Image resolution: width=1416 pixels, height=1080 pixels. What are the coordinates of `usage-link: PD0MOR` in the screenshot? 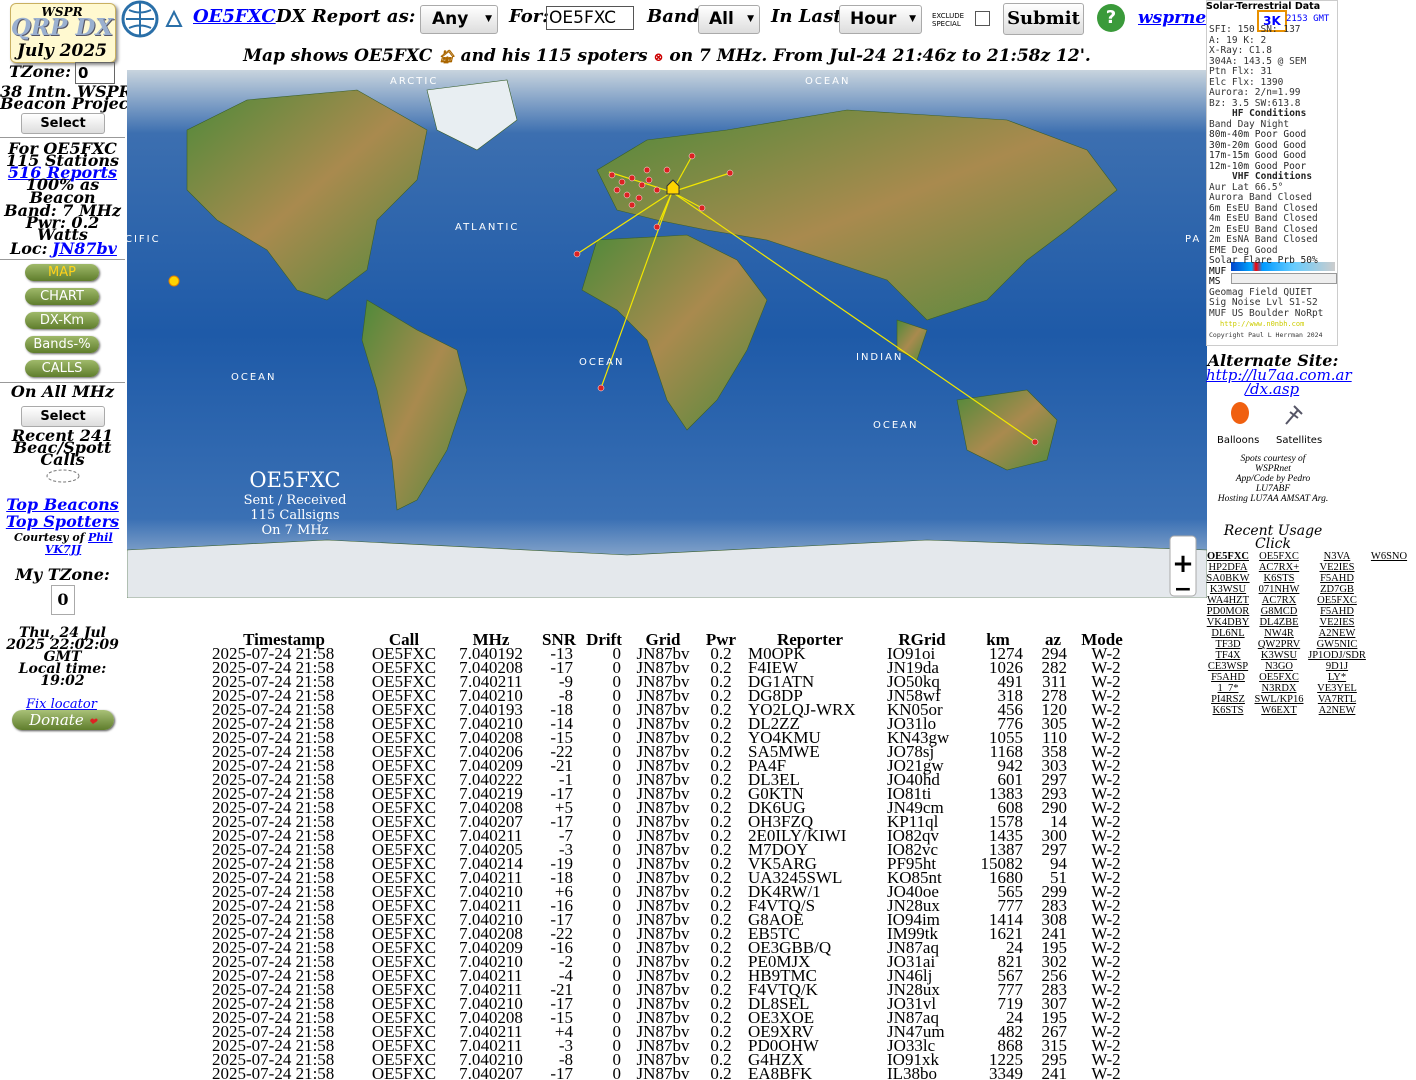 It's located at (1228, 611).